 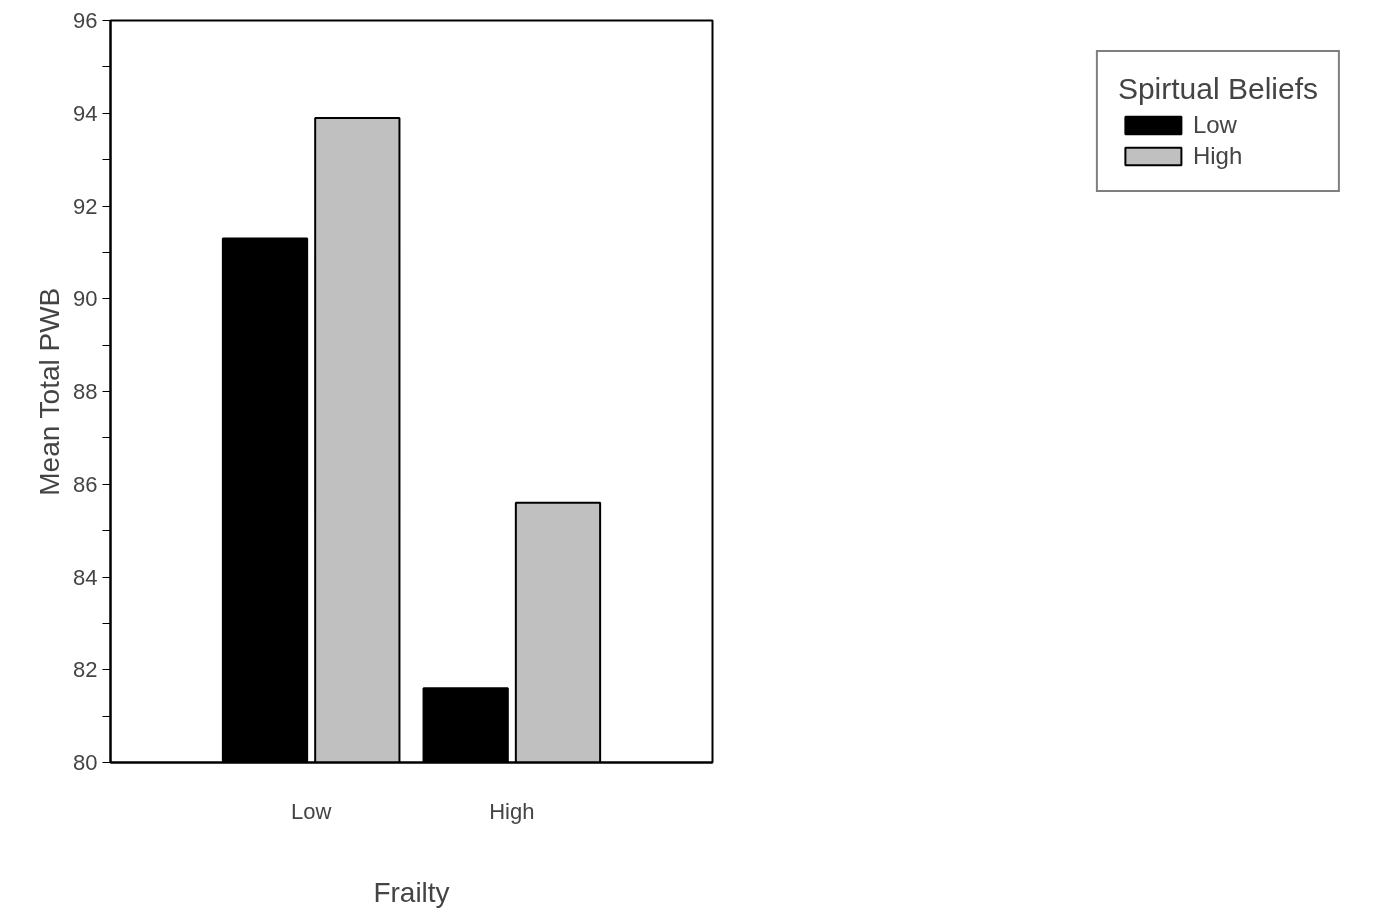 What do you see at coordinates (85, 670) in the screenshot?
I see `y-tick-label: 82` at bounding box center [85, 670].